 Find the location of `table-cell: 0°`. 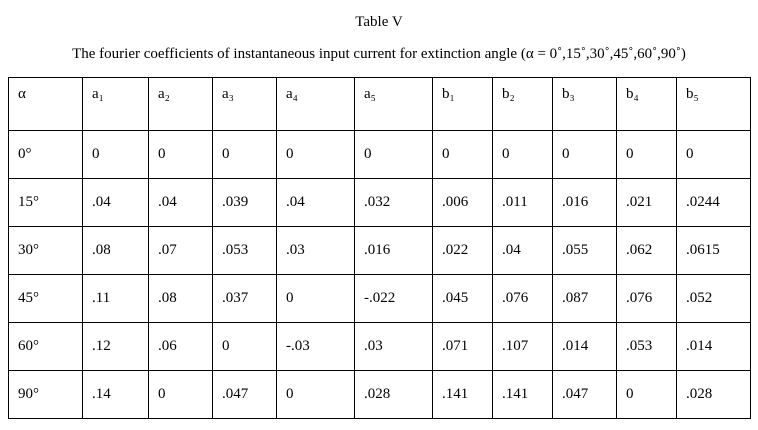

table-cell: 0° is located at coordinates (45, 154).